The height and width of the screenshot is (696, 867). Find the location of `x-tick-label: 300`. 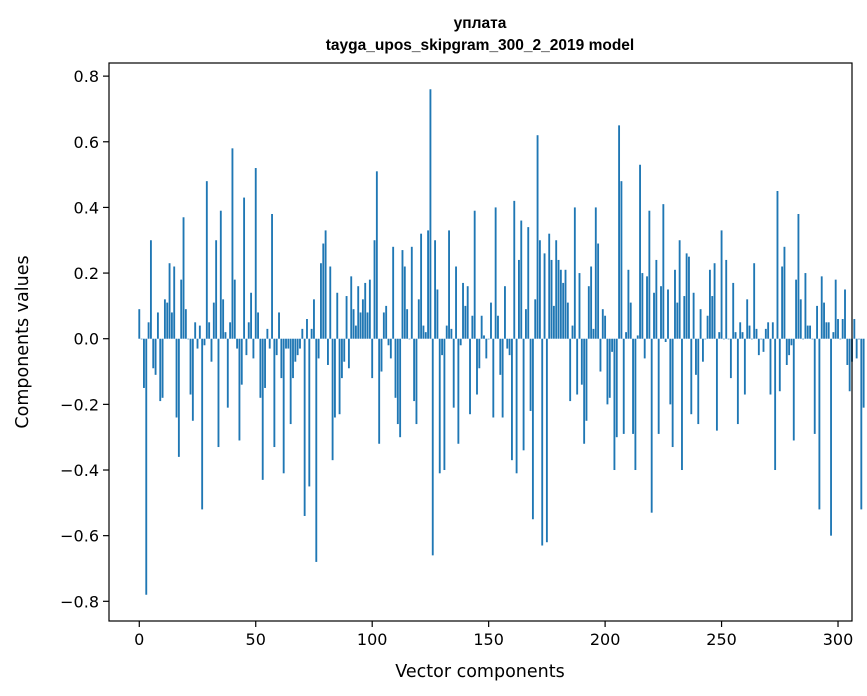

x-tick-label: 300 is located at coordinates (838, 639).